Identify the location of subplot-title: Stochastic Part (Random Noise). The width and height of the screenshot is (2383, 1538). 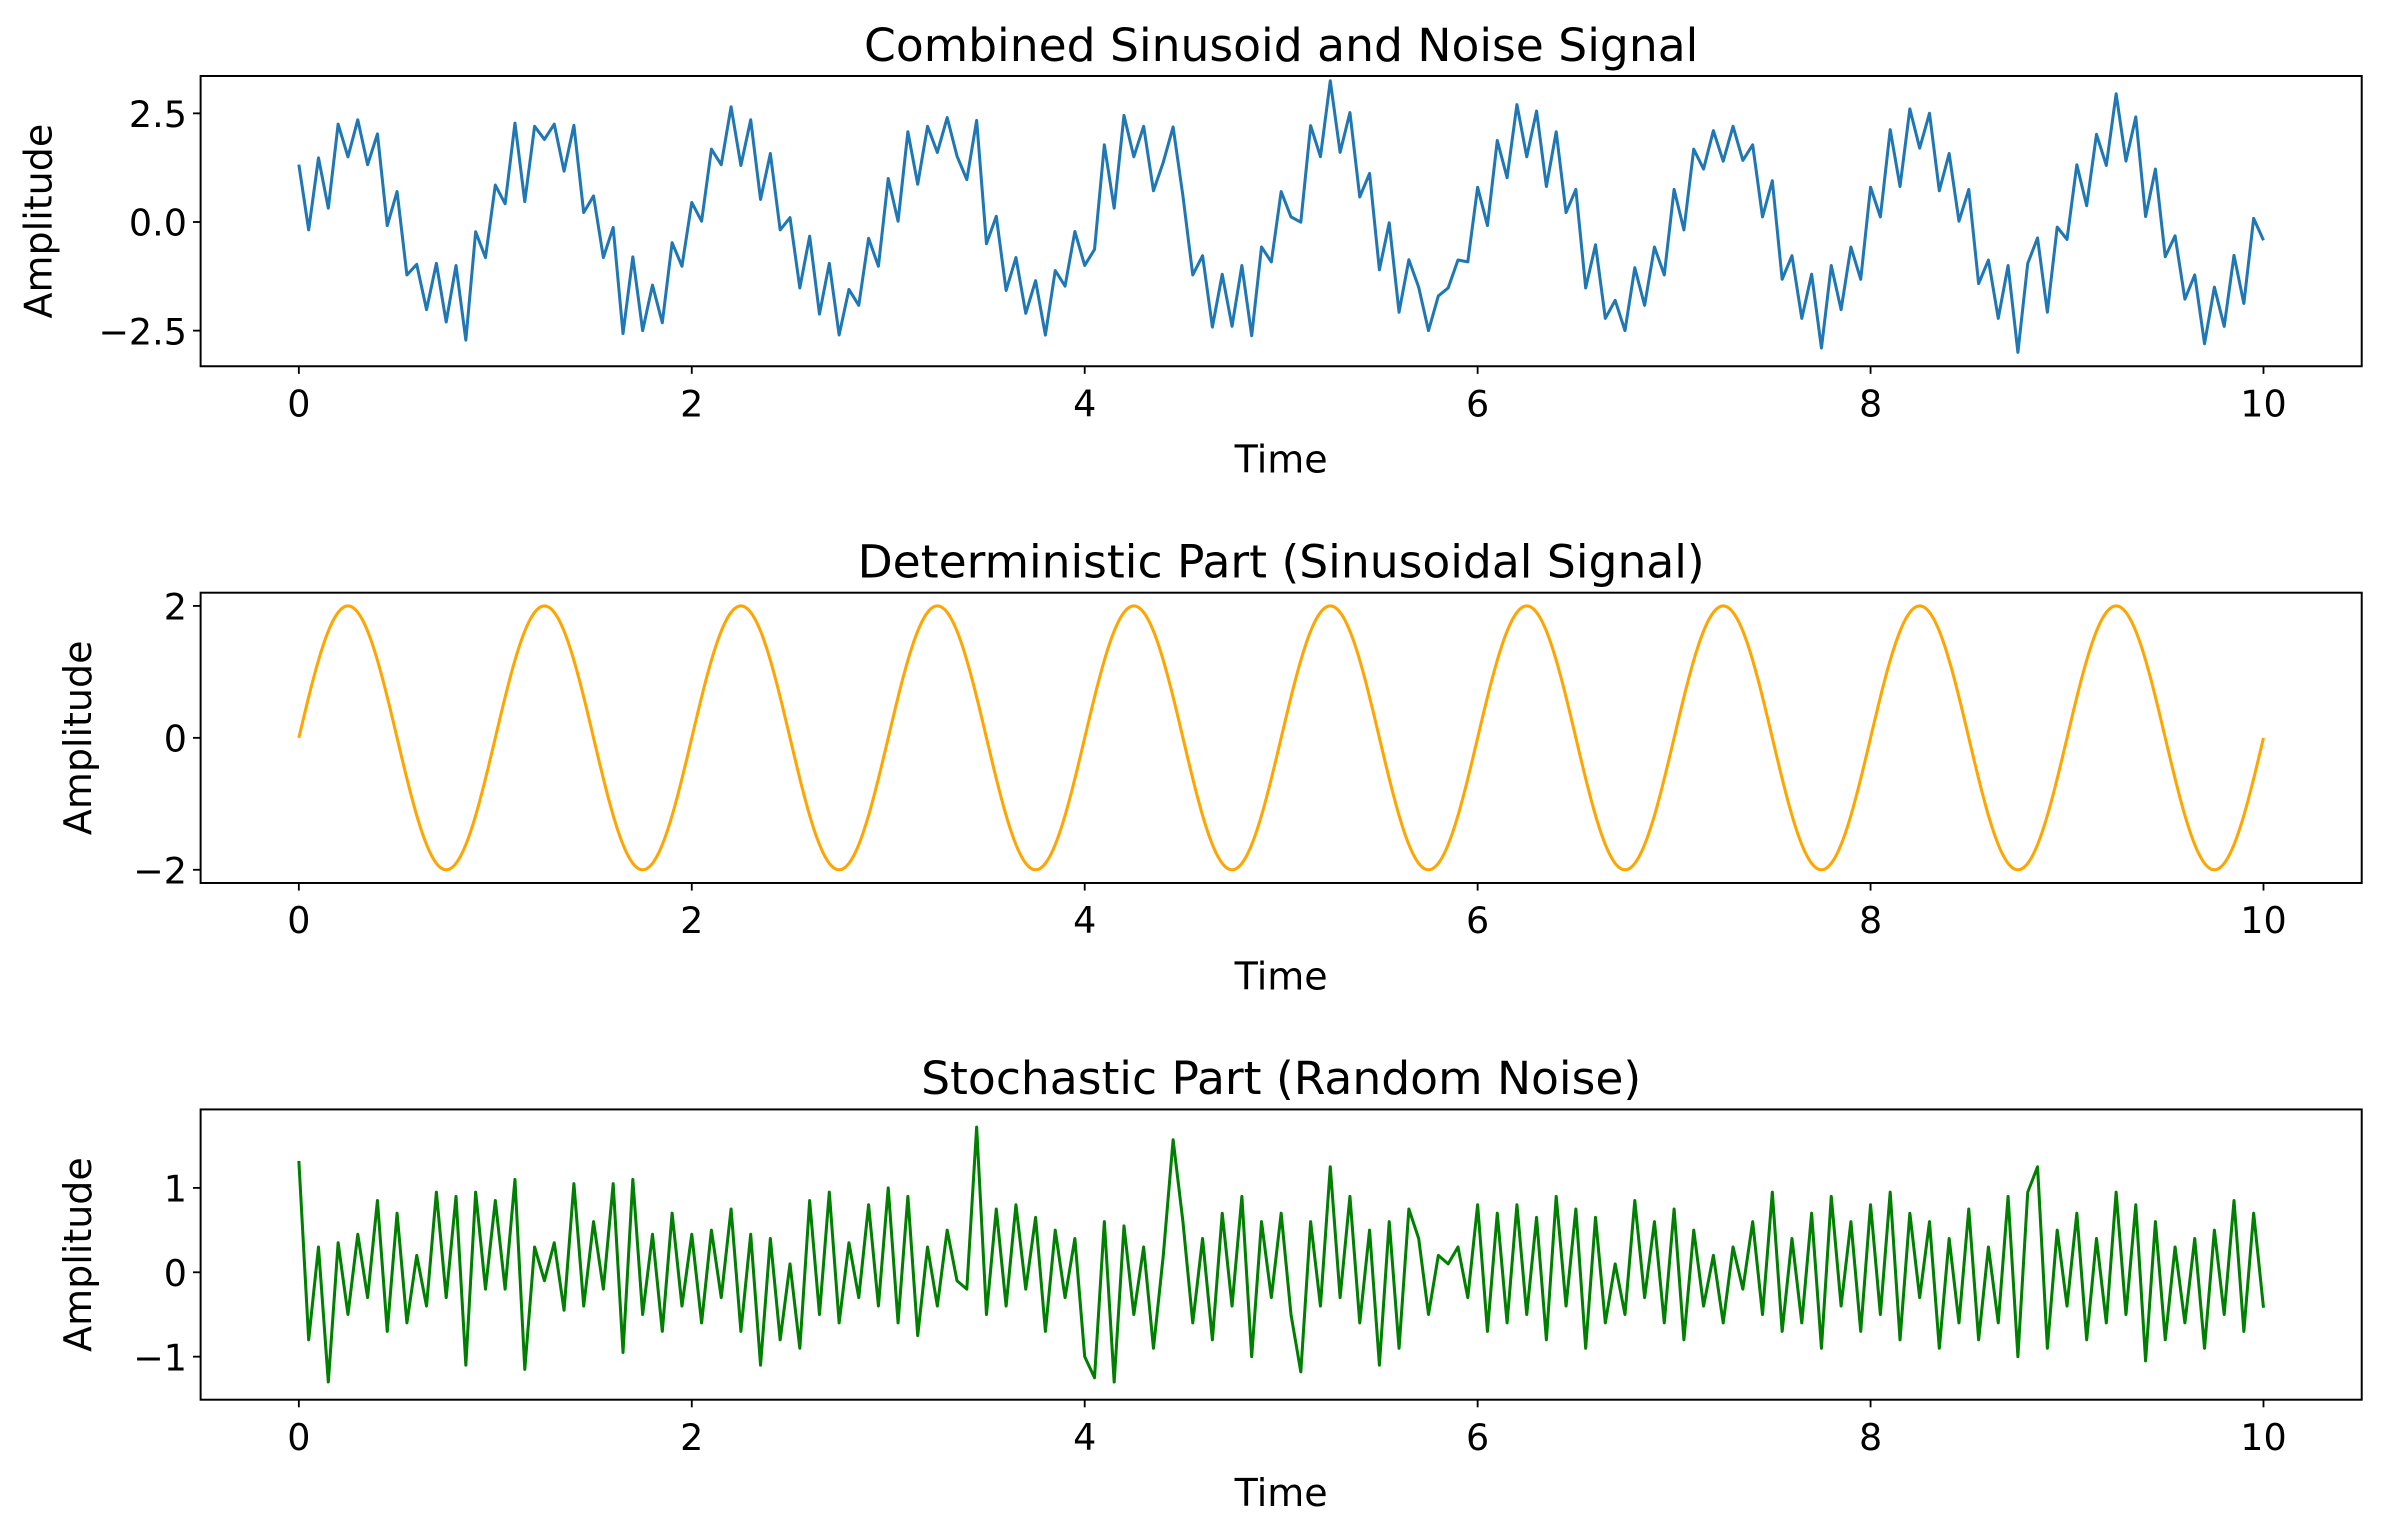
(1281, 1078).